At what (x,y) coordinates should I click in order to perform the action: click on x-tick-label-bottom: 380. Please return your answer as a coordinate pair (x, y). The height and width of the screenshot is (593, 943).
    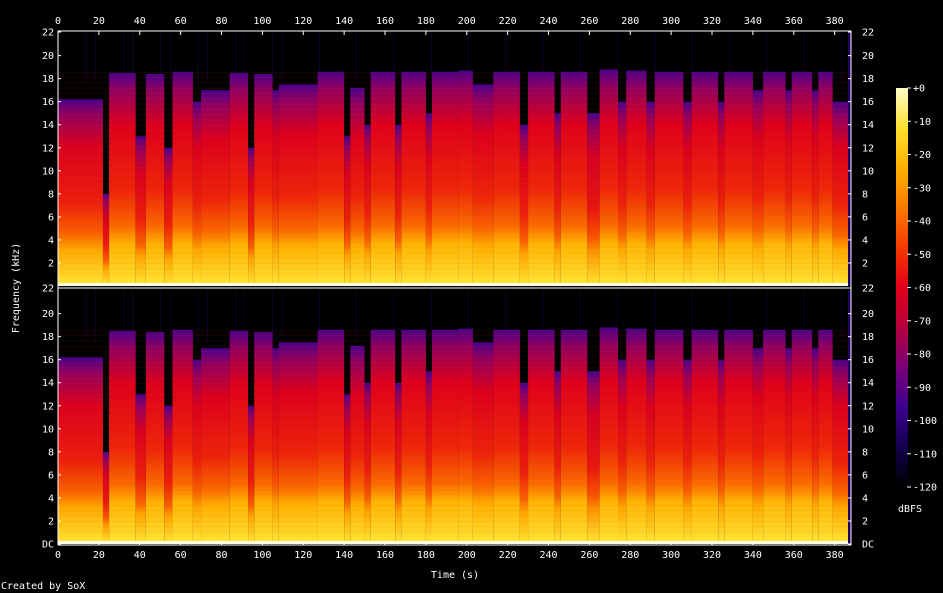
    Looking at the image, I should click on (835, 555).